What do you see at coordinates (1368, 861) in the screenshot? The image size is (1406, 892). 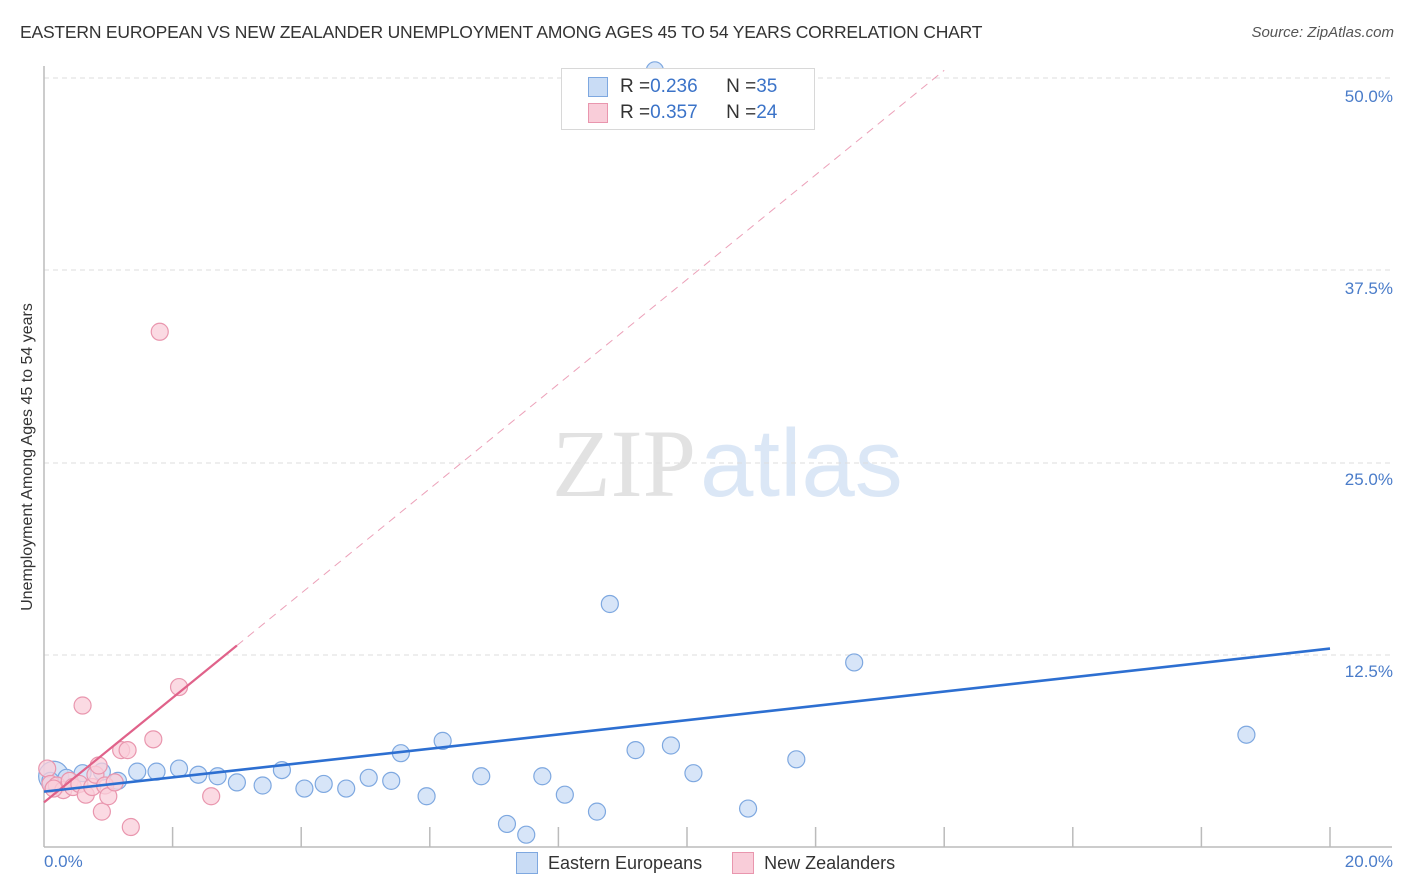 I see `x-tick-20: 20.0%` at bounding box center [1368, 861].